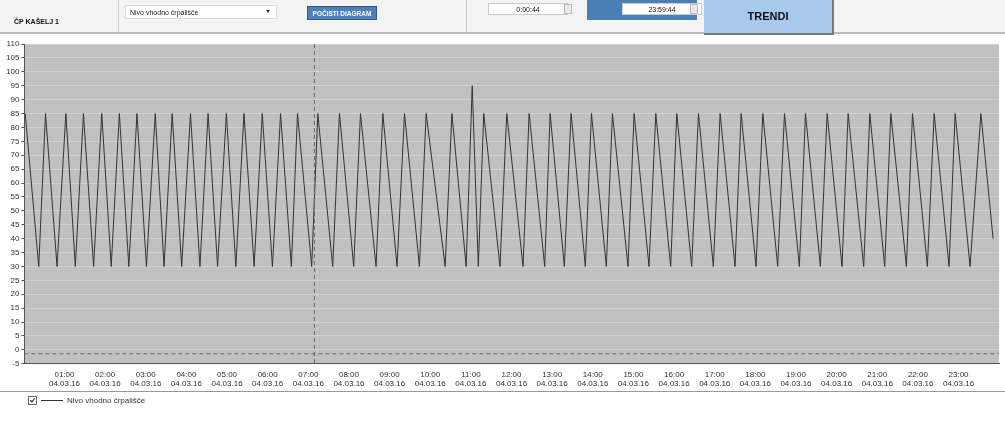 The width and height of the screenshot is (1005, 439). I want to click on x-tick-label: 14:00 04.03.16, so click(593, 379).